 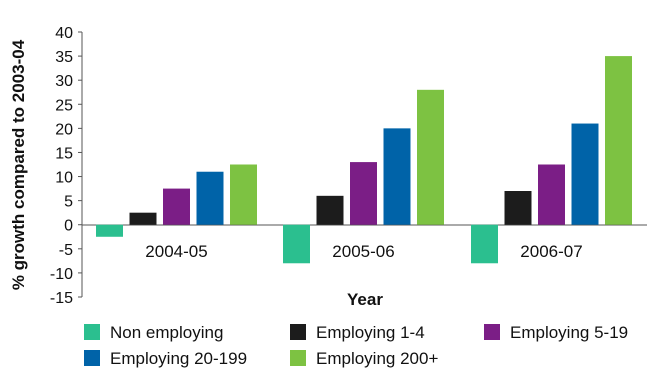 I want to click on y-tick-label: 10, so click(x=64, y=178).